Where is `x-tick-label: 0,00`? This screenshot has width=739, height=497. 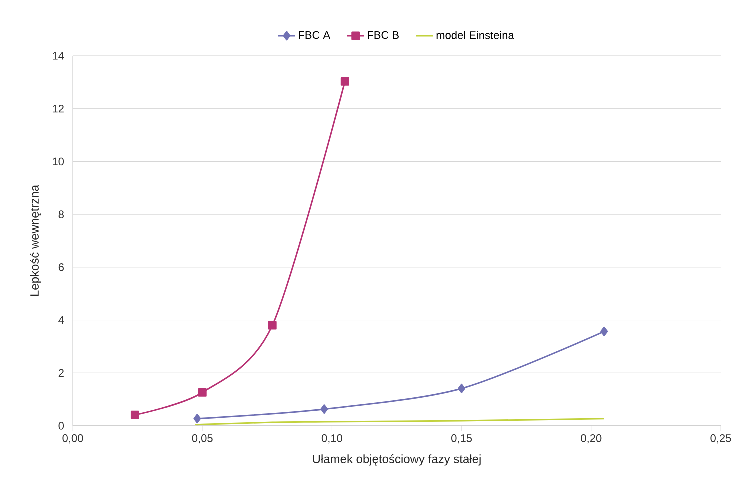 x-tick-label: 0,00 is located at coordinates (73, 439).